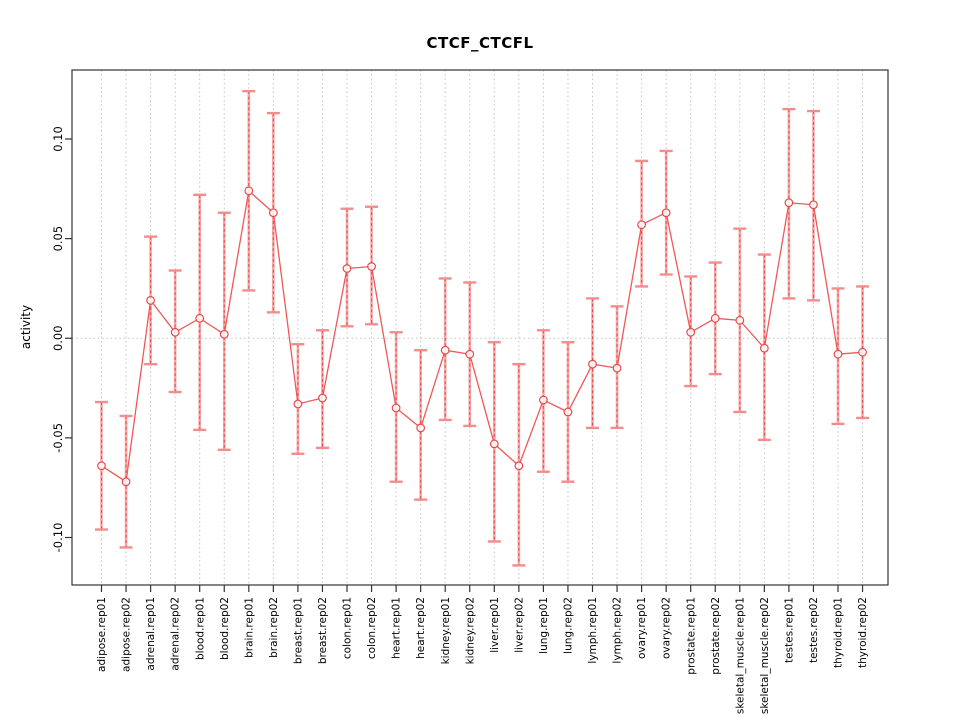  What do you see at coordinates (372, 628) in the screenshot?
I see `x-tick-label: colon.rep02` at bounding box center [372, 628].